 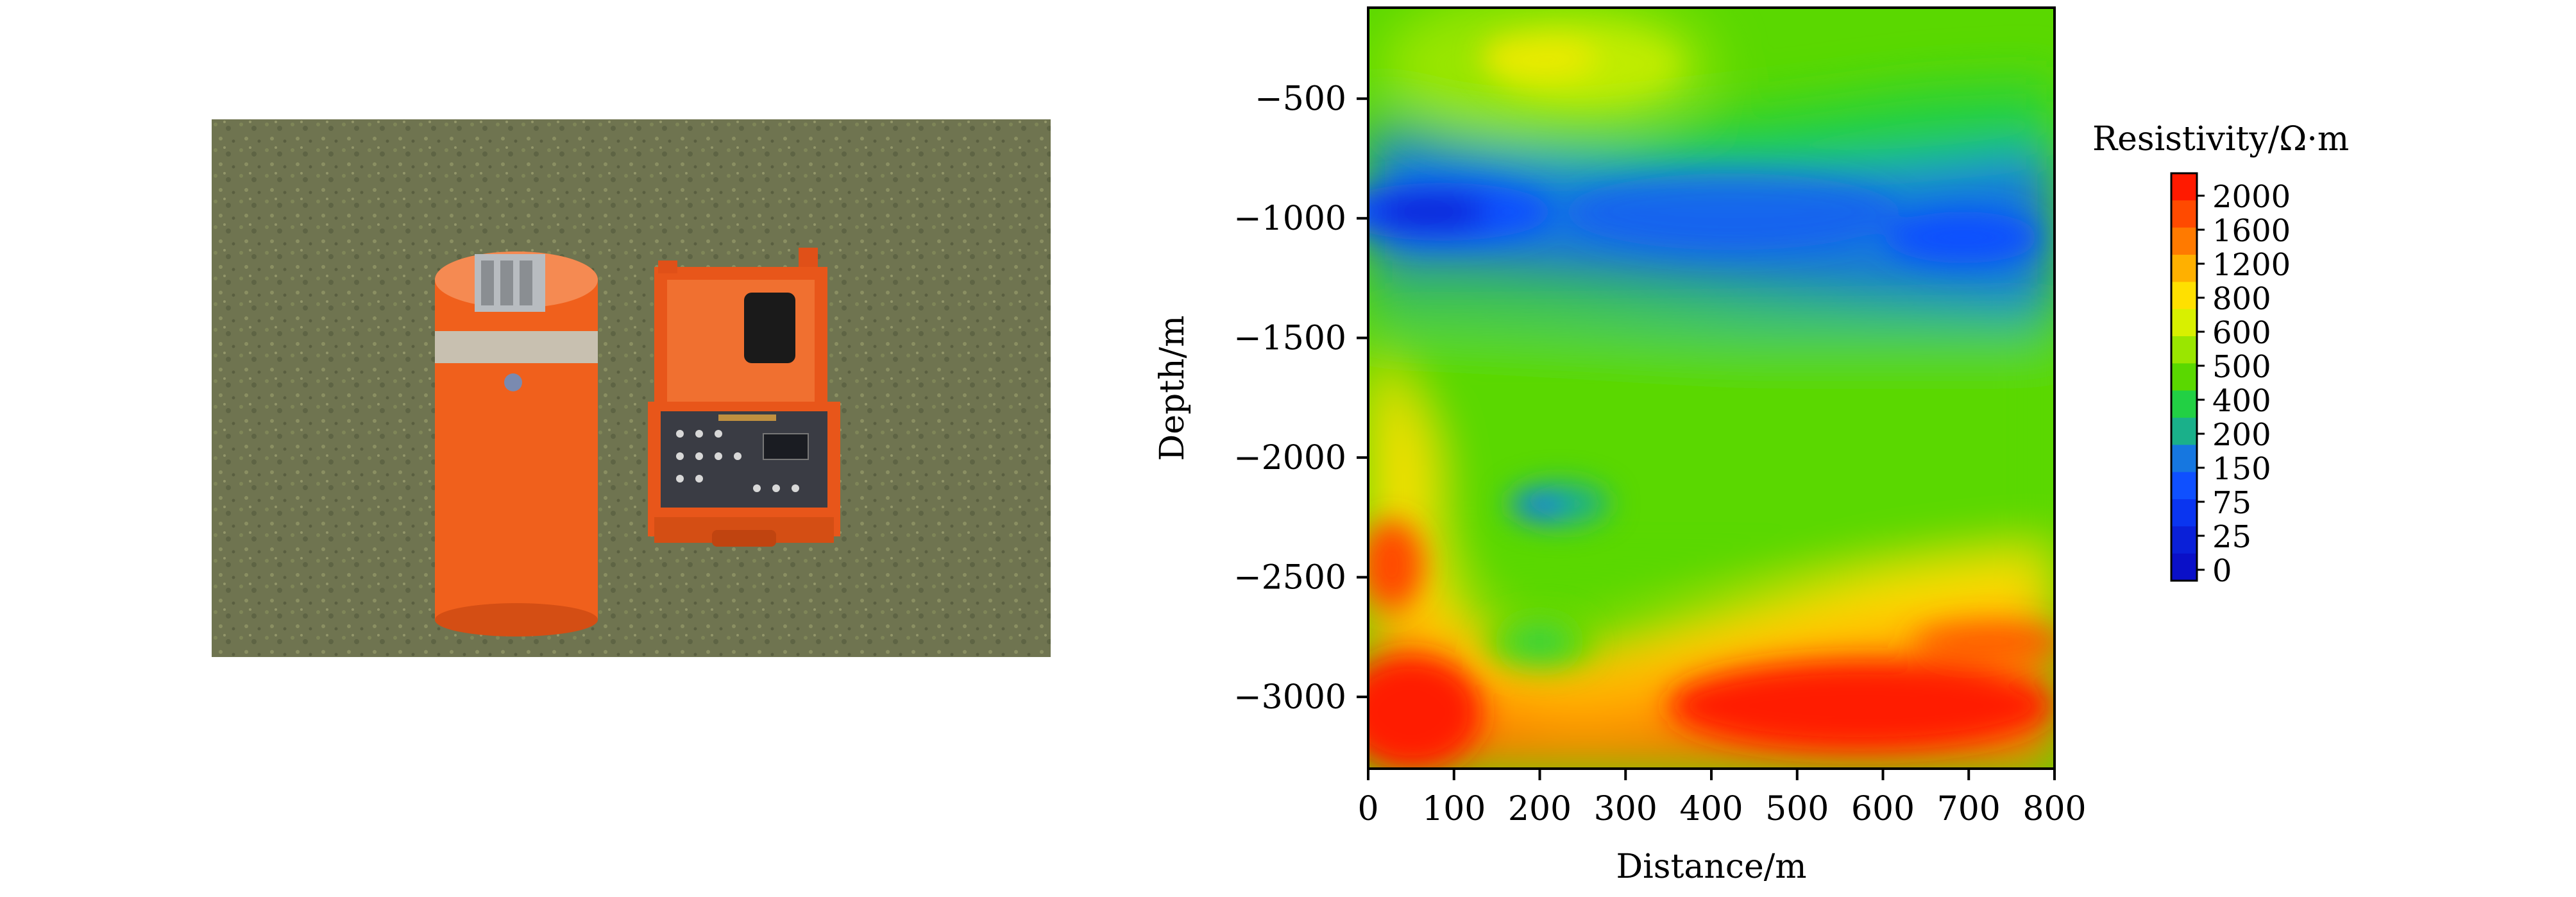 I want to click on x-axis-label: Distance/m, so click(x=1711, y=867).